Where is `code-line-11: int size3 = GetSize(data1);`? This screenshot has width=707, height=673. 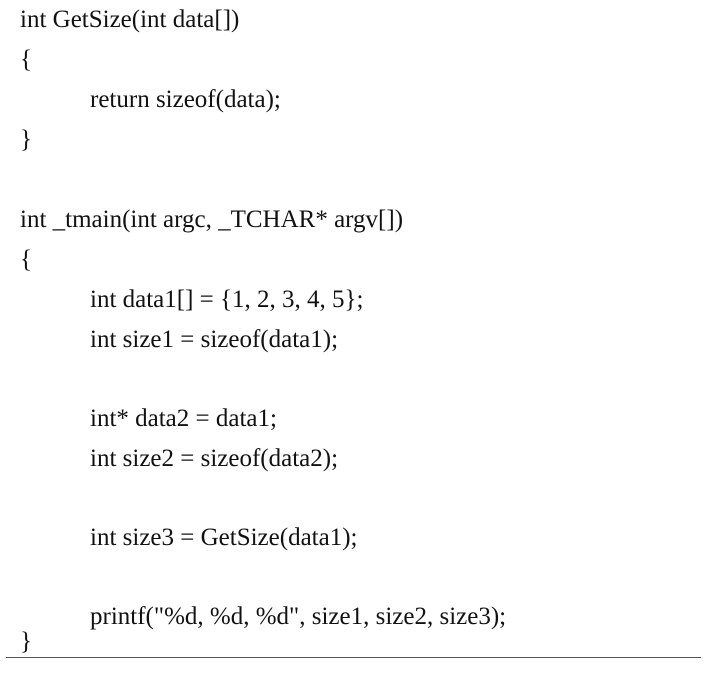 code-line-11: int size3 = GetSize(data1); is located at coordinates (224, 537).